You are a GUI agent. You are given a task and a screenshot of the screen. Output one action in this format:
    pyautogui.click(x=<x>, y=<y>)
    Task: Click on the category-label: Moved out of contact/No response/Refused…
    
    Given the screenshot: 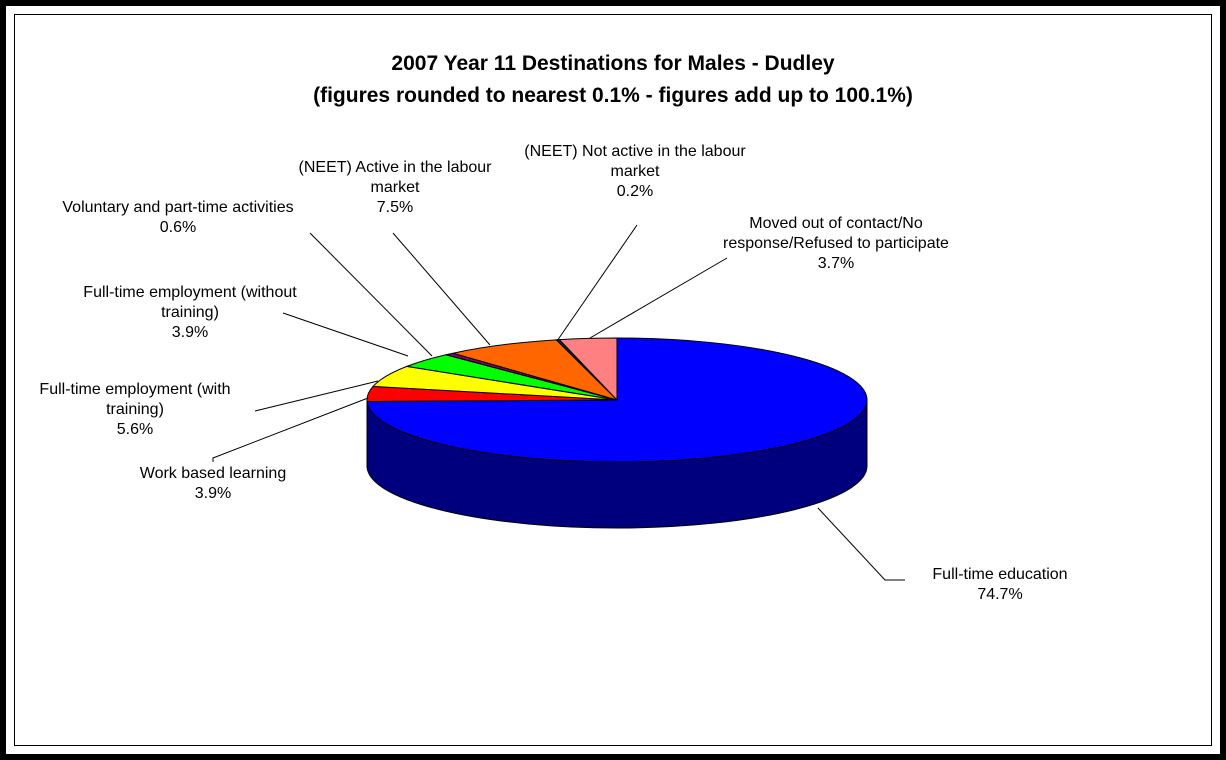 What is the action you would take?
    pyautogui.click(x=836, y=233)
    